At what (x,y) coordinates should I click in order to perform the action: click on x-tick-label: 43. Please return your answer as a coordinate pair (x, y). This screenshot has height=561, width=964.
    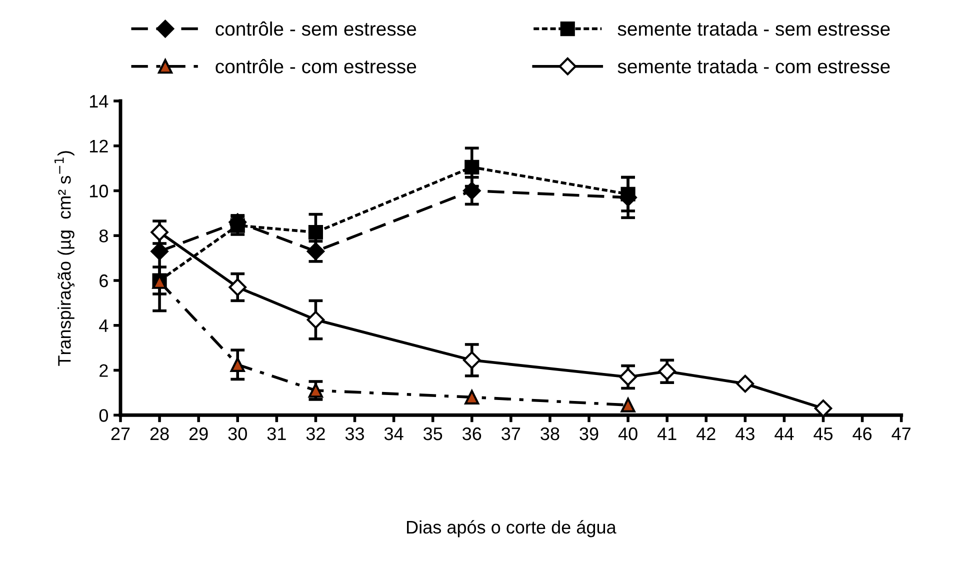
    Looking at the image, I should click on (745, 433).